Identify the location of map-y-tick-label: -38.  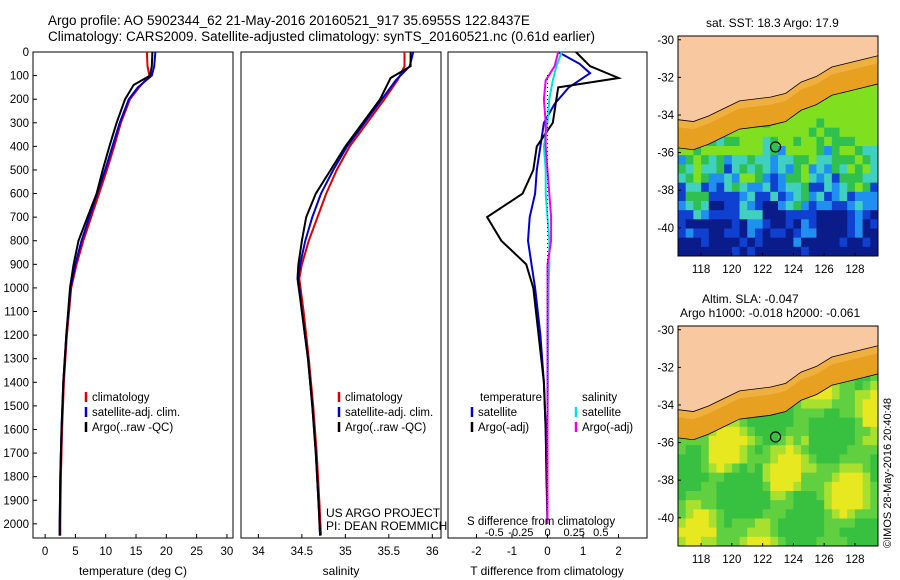
(665, 191).